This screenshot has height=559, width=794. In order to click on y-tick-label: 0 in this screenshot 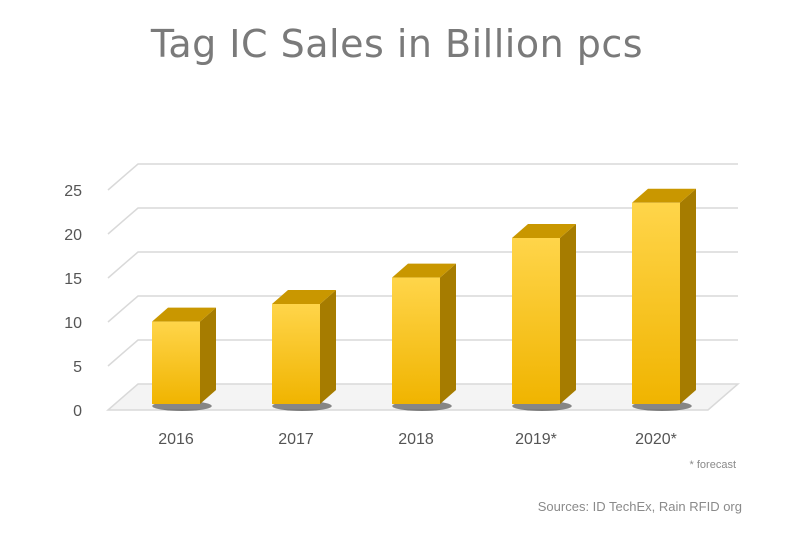, I will do `click(77, 411)`.